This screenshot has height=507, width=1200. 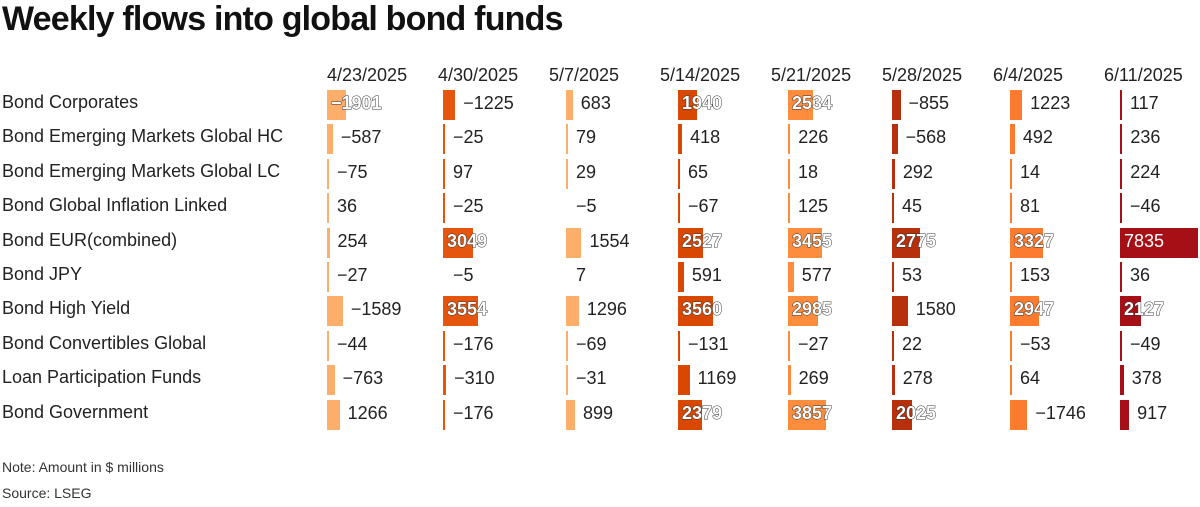 I want to click on flow-value: 591, so click(x=706, y=275).